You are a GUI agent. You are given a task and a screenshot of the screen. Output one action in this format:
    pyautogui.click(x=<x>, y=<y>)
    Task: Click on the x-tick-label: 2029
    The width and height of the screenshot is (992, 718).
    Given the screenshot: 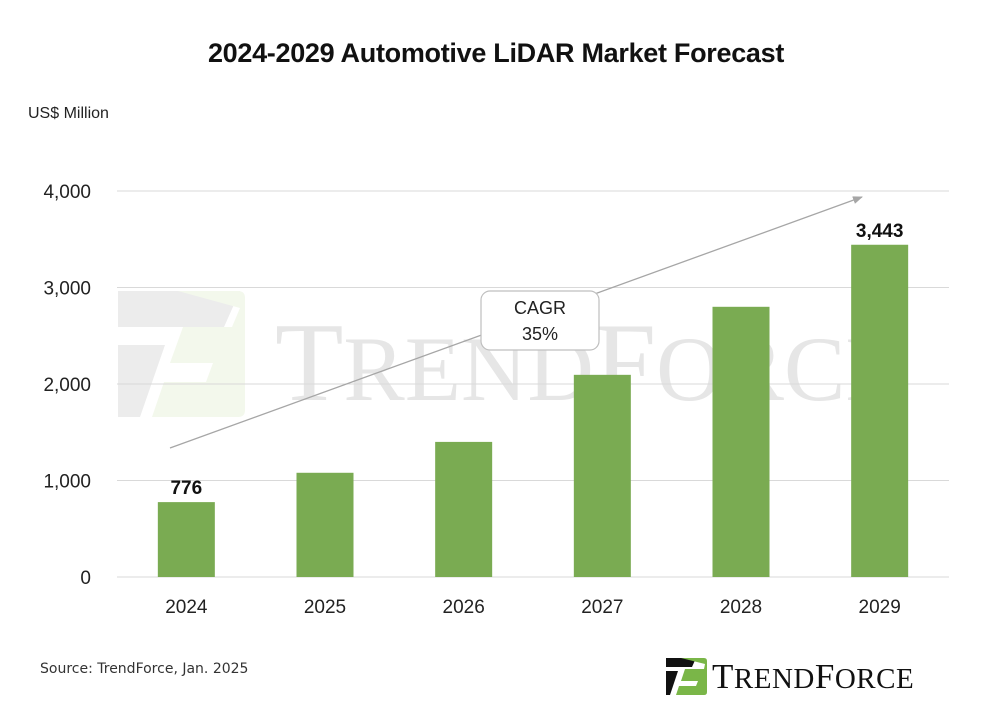 What is the action you would take?
    pyautogui.click(x=880, y=607)
    